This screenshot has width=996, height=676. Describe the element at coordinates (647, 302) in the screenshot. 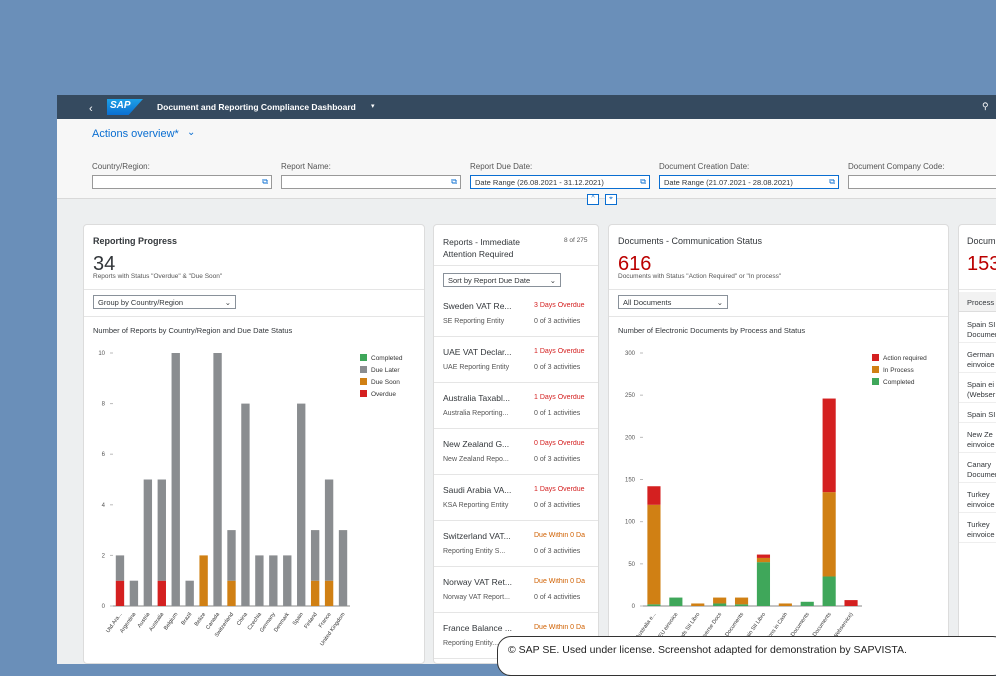

I see `select-text: All Documents` at that location.